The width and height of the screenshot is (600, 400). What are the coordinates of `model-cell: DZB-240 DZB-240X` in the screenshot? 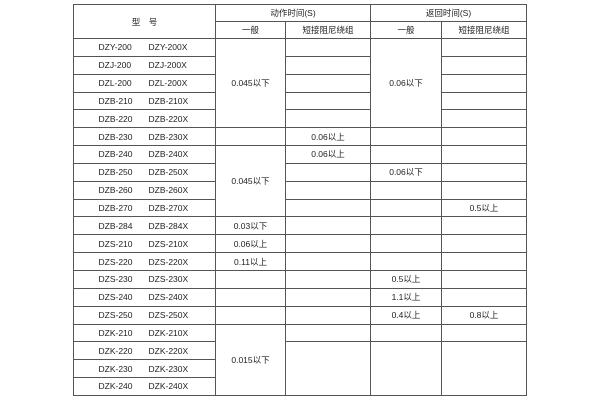 It's located at (144, 154).